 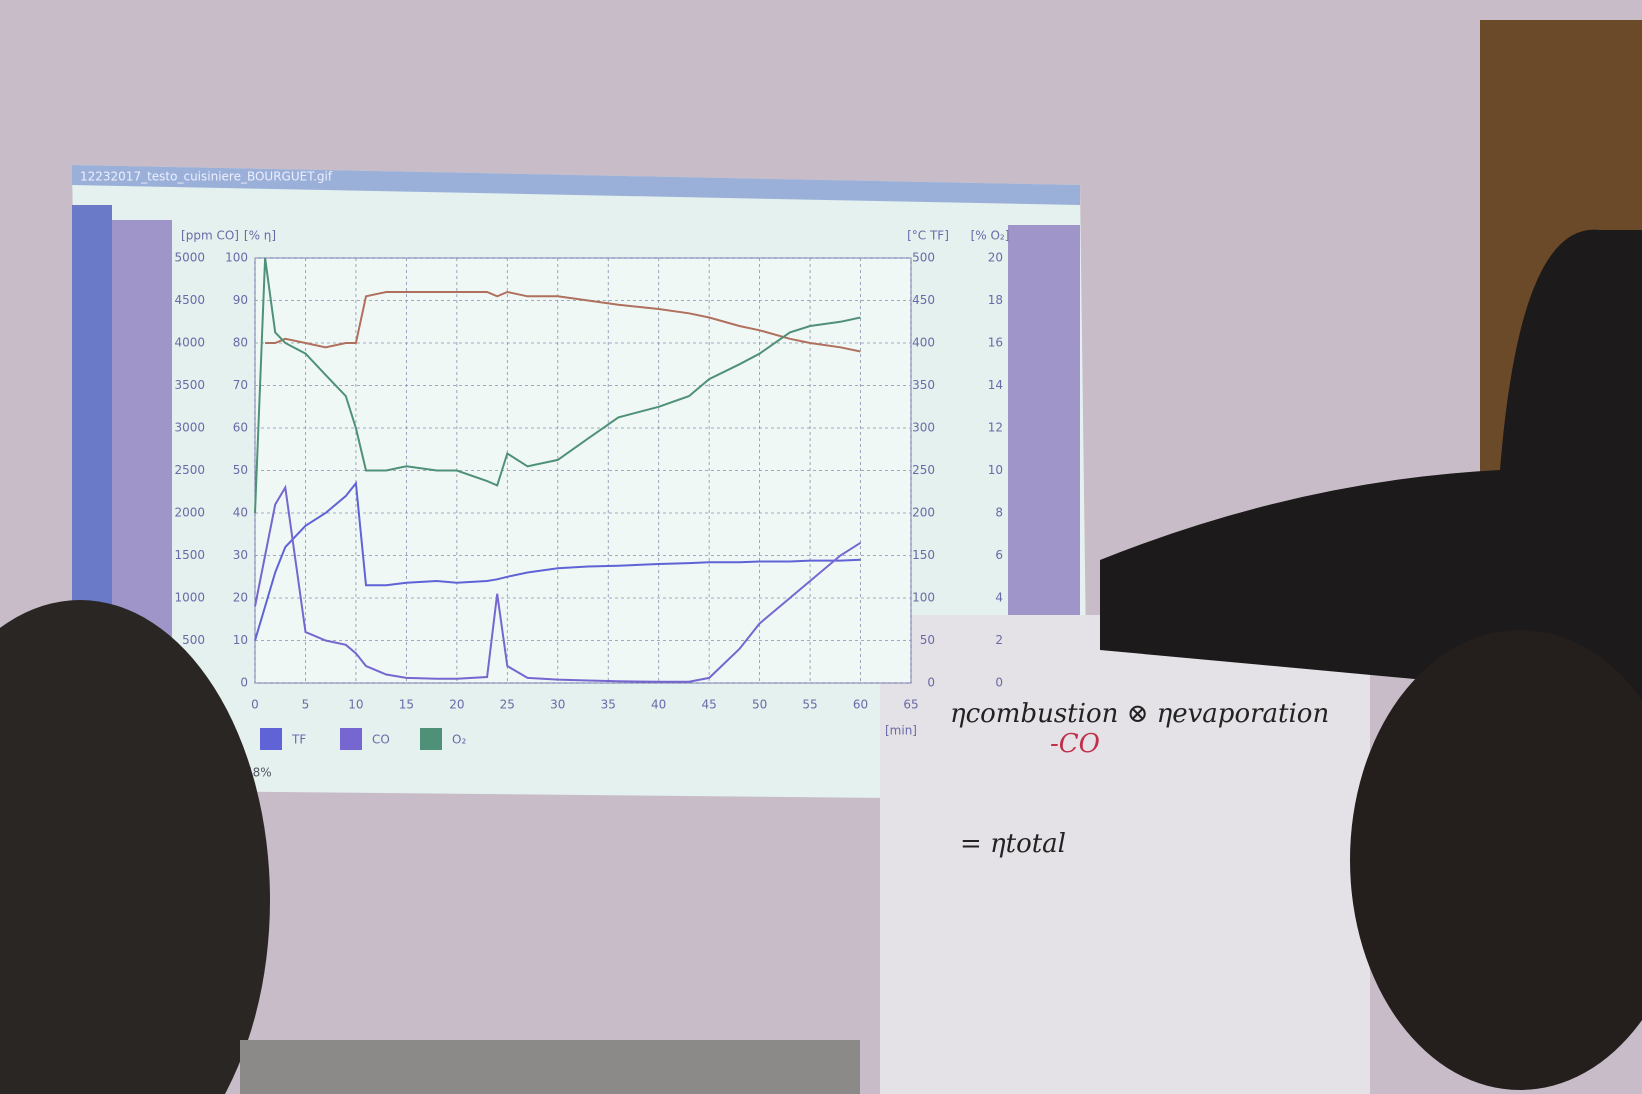 What do you see at coordinates (210, 236) in the screenshot?
I see `axis-label: [ppm CO]` at bounding box center [210, 236].